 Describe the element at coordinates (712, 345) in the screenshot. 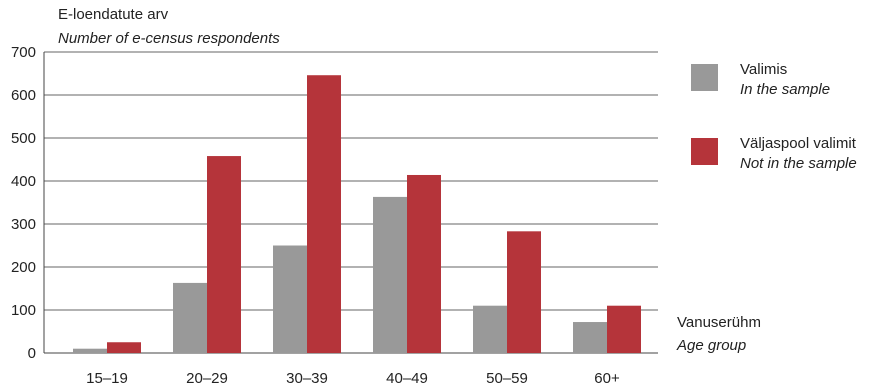

I see `x-axis-title-english: Age group` at that location.